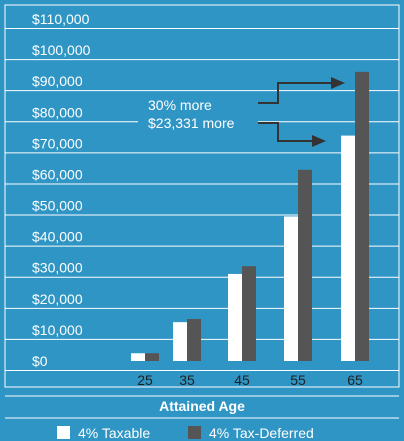 Image resolution: width=404 pixels, height=441 pixels. What do you see at coordinates (57, 268) in the screenshot?
I see `y-tick-label: $30,000` at bounding box center [57, 268].